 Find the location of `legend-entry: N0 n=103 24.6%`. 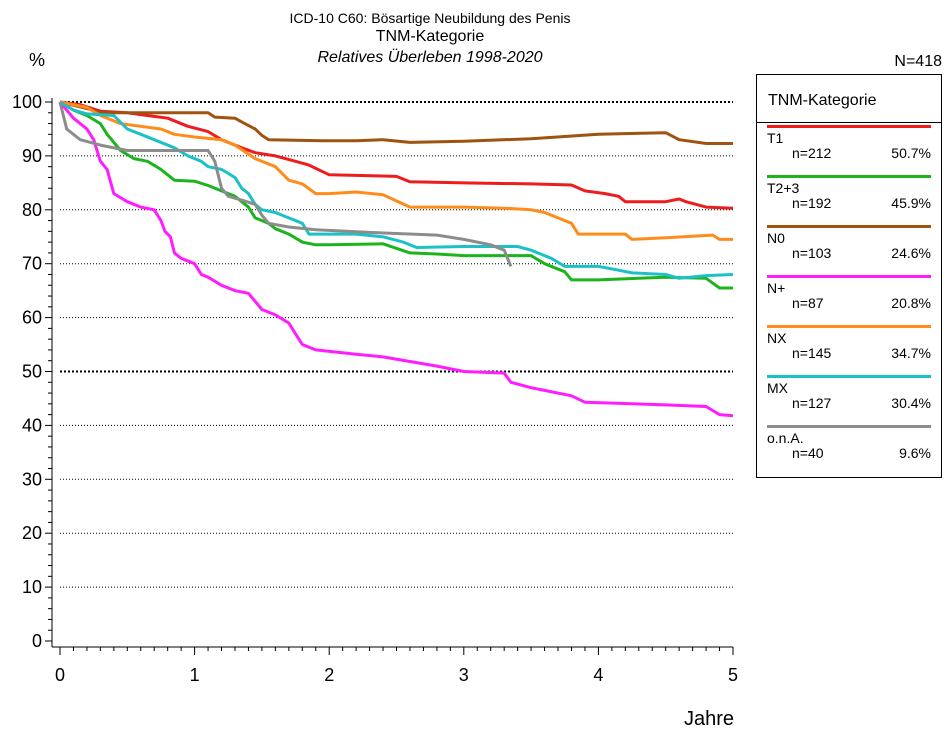

legend-entry: N0 n=103 24.6% is located at coordinates (849, 250).